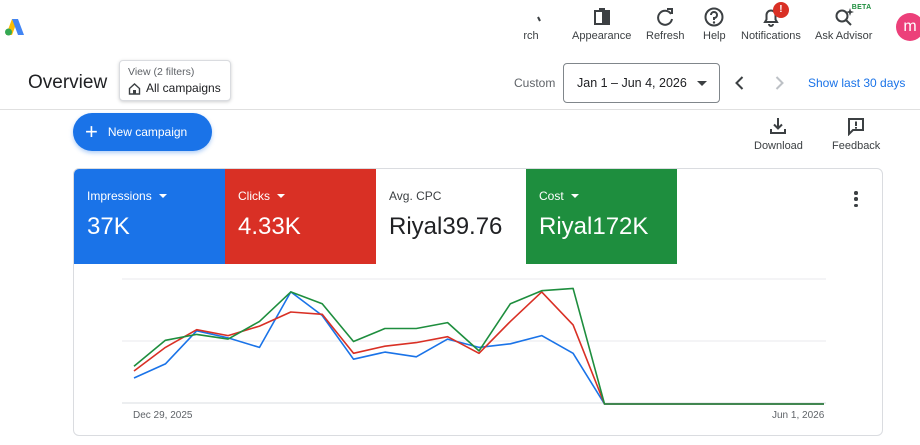 This screenshot has width=920, height=445. What do you see at coordinates (163, 415) in the screenshot?
I see `x-axis-start-label: Dec 29, 2025` at bounding box center [163, 415].